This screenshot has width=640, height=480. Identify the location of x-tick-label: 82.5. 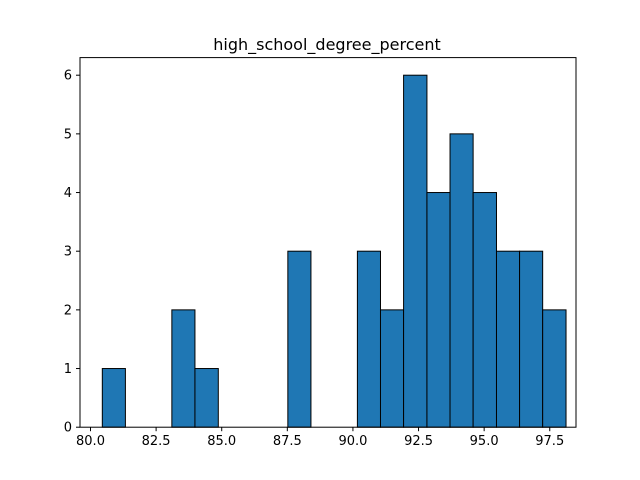
(156, 441).